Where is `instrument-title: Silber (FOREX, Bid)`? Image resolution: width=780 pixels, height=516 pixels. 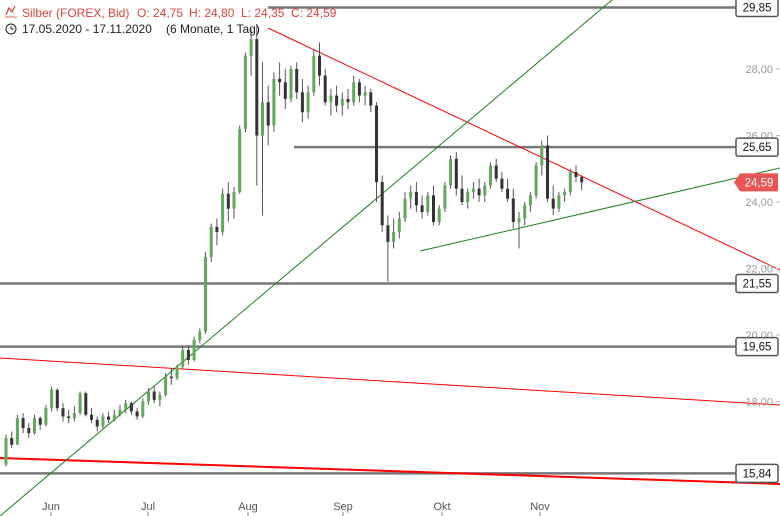
instrument-title: Silber (FOREX, Bid) is located at coordinates (75, 13).